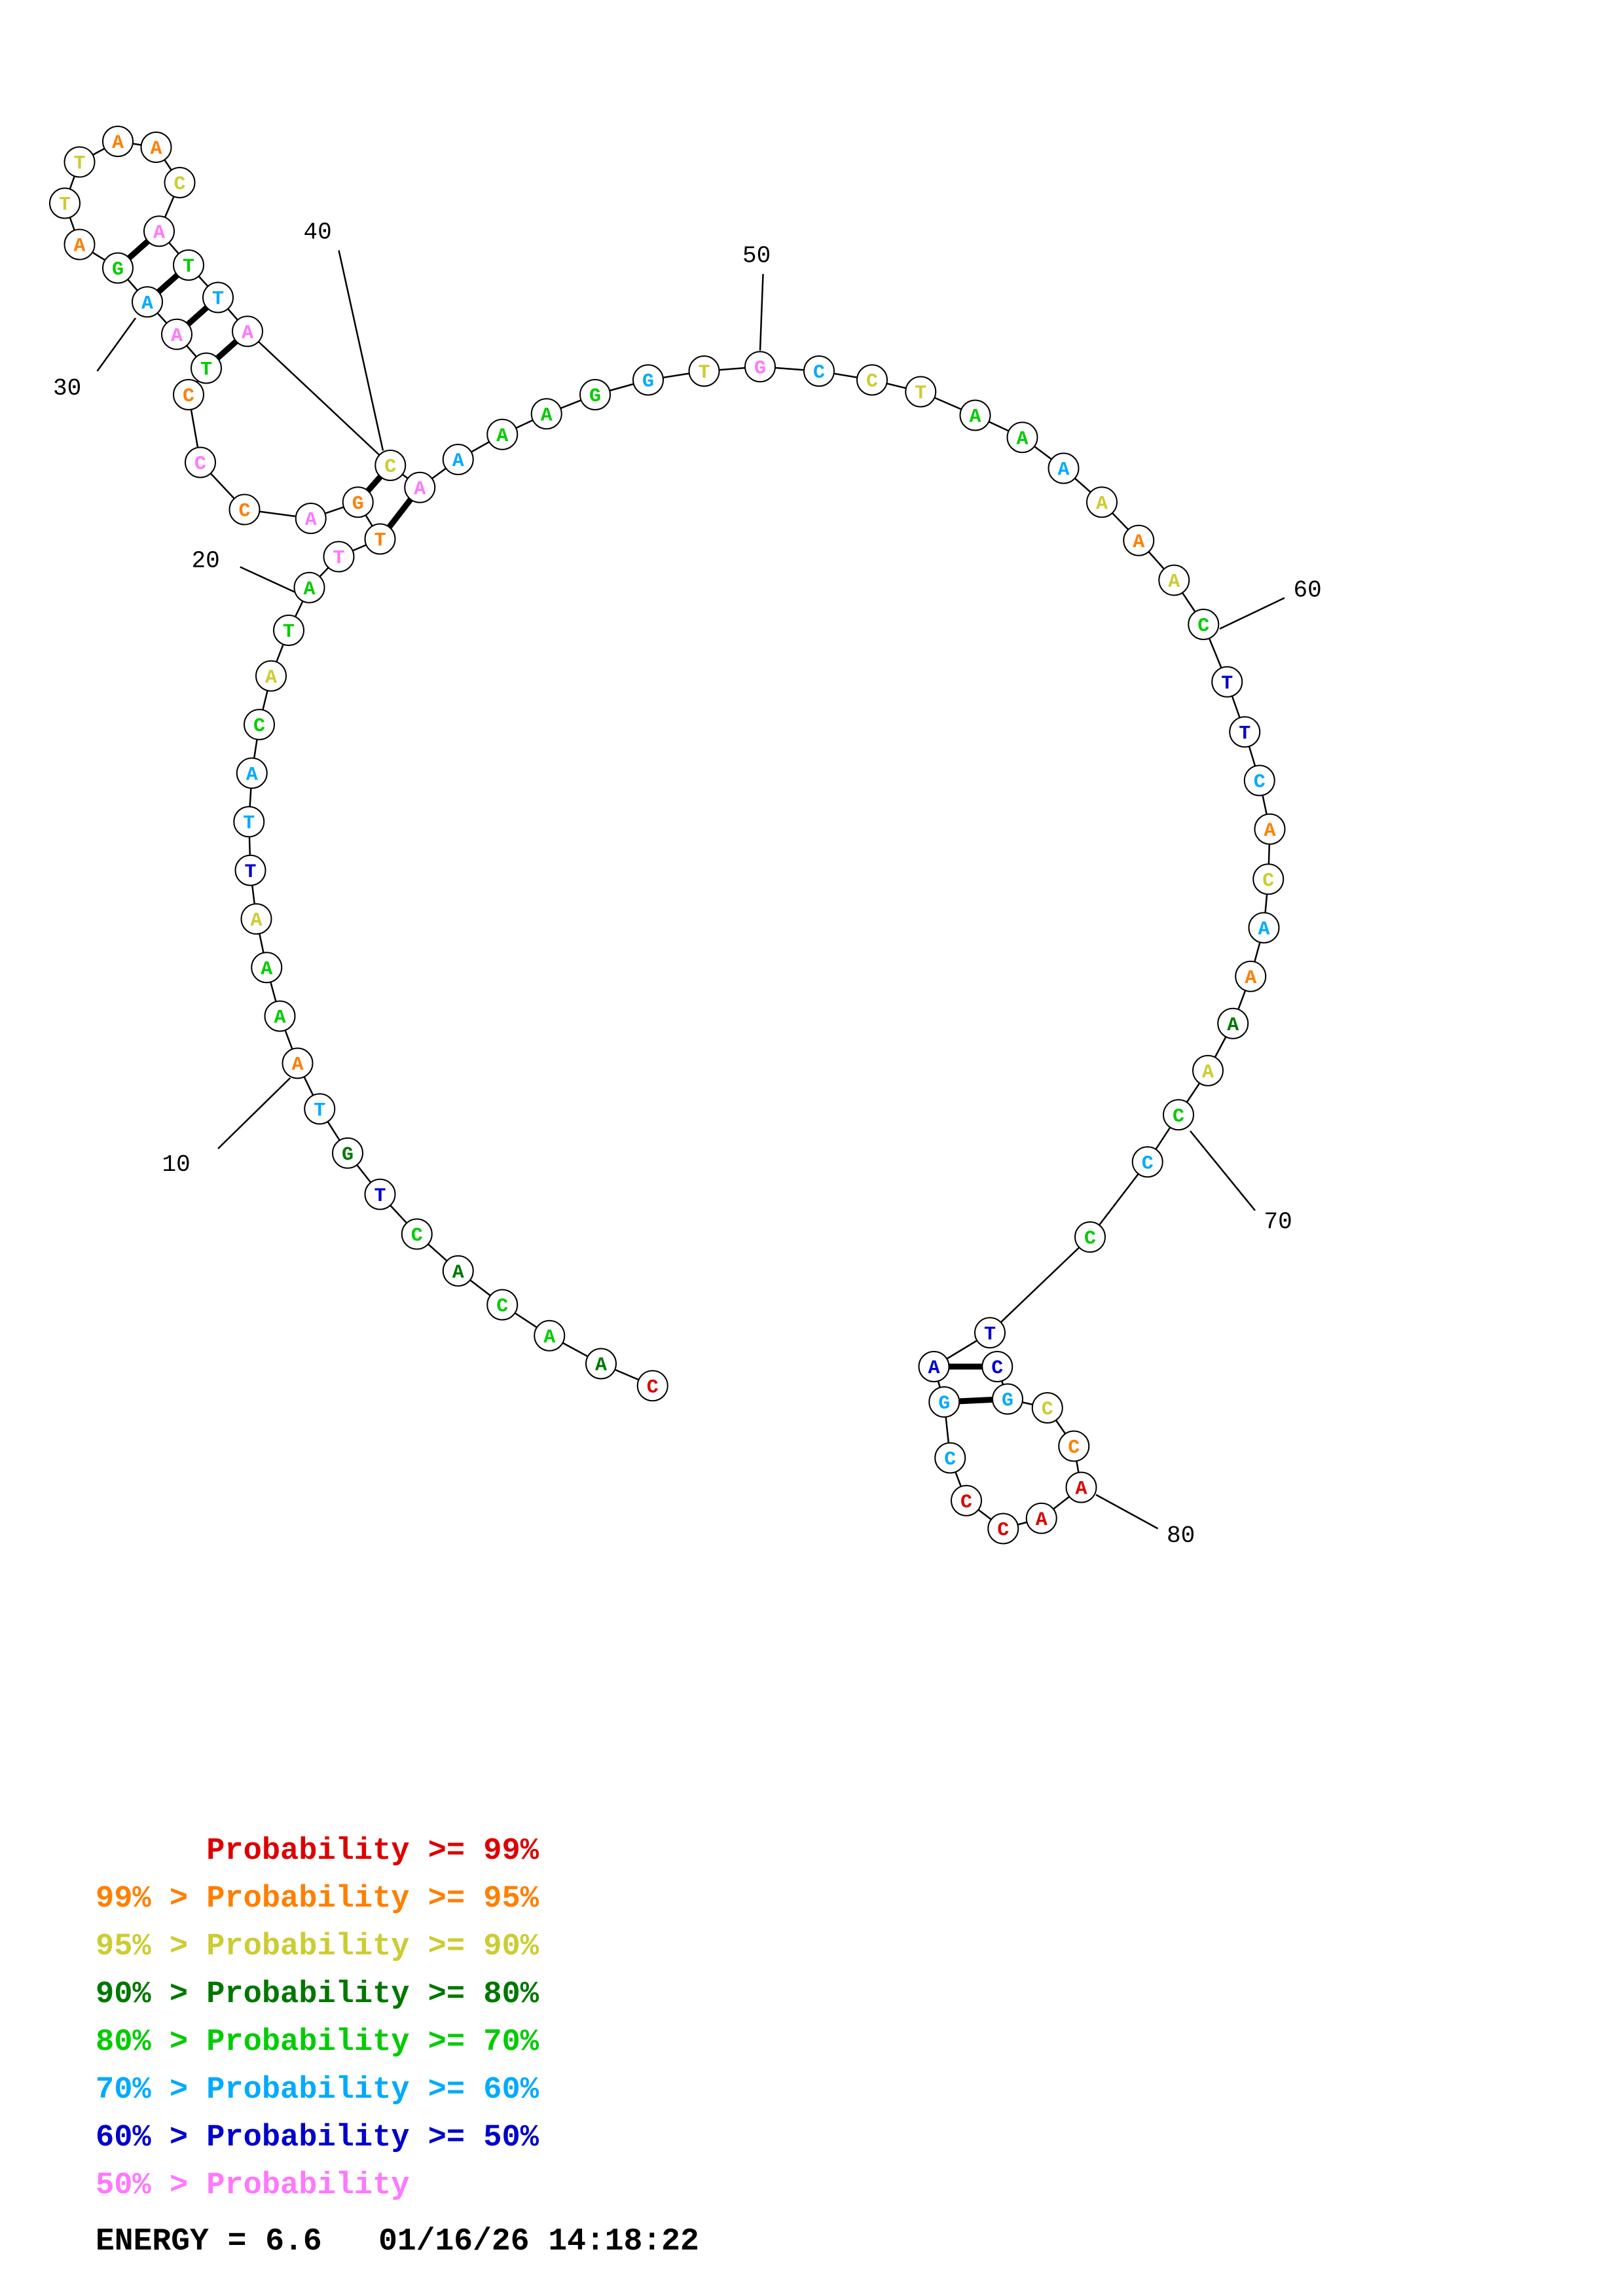  I want to click on nucleotide-62-T: T, so click(1245, 732).